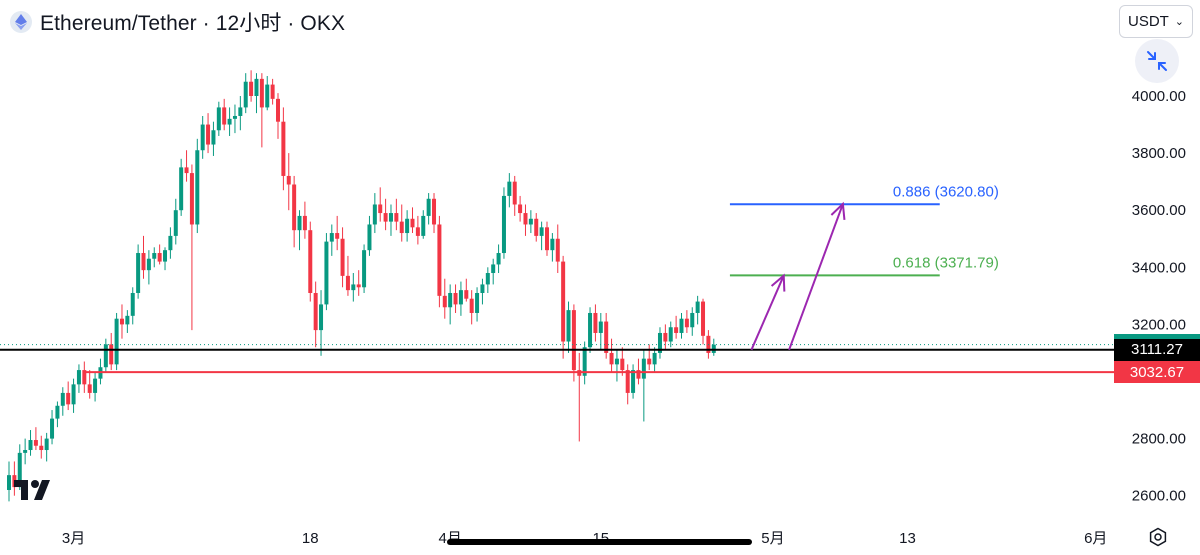 This screenshot has width=1200, height=555. Describe the element at coordinates (946, 191) in the screenshot. I see `fib-level-label: 0.886 (3620.80)` at that location.